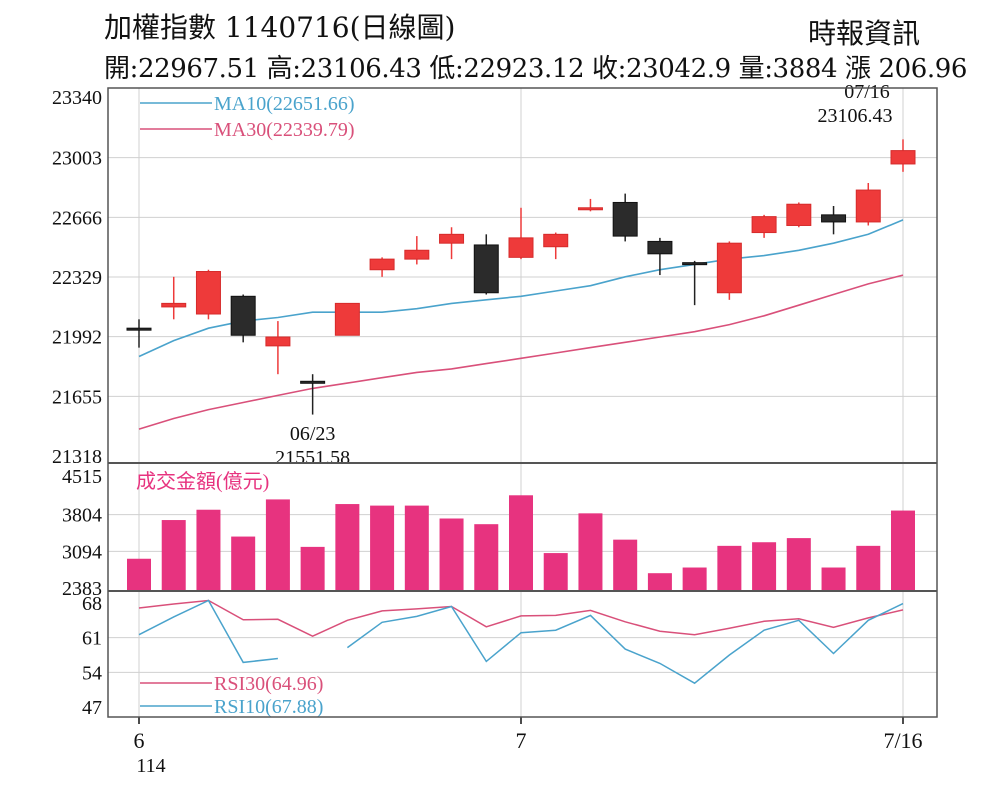 Image resolution: width=1000 pixels, height=801 pixels. Describe the element at coordinates (268, 707) in the screenshot. I see `legend-rsi10: RSI10(67.88)` at that location.